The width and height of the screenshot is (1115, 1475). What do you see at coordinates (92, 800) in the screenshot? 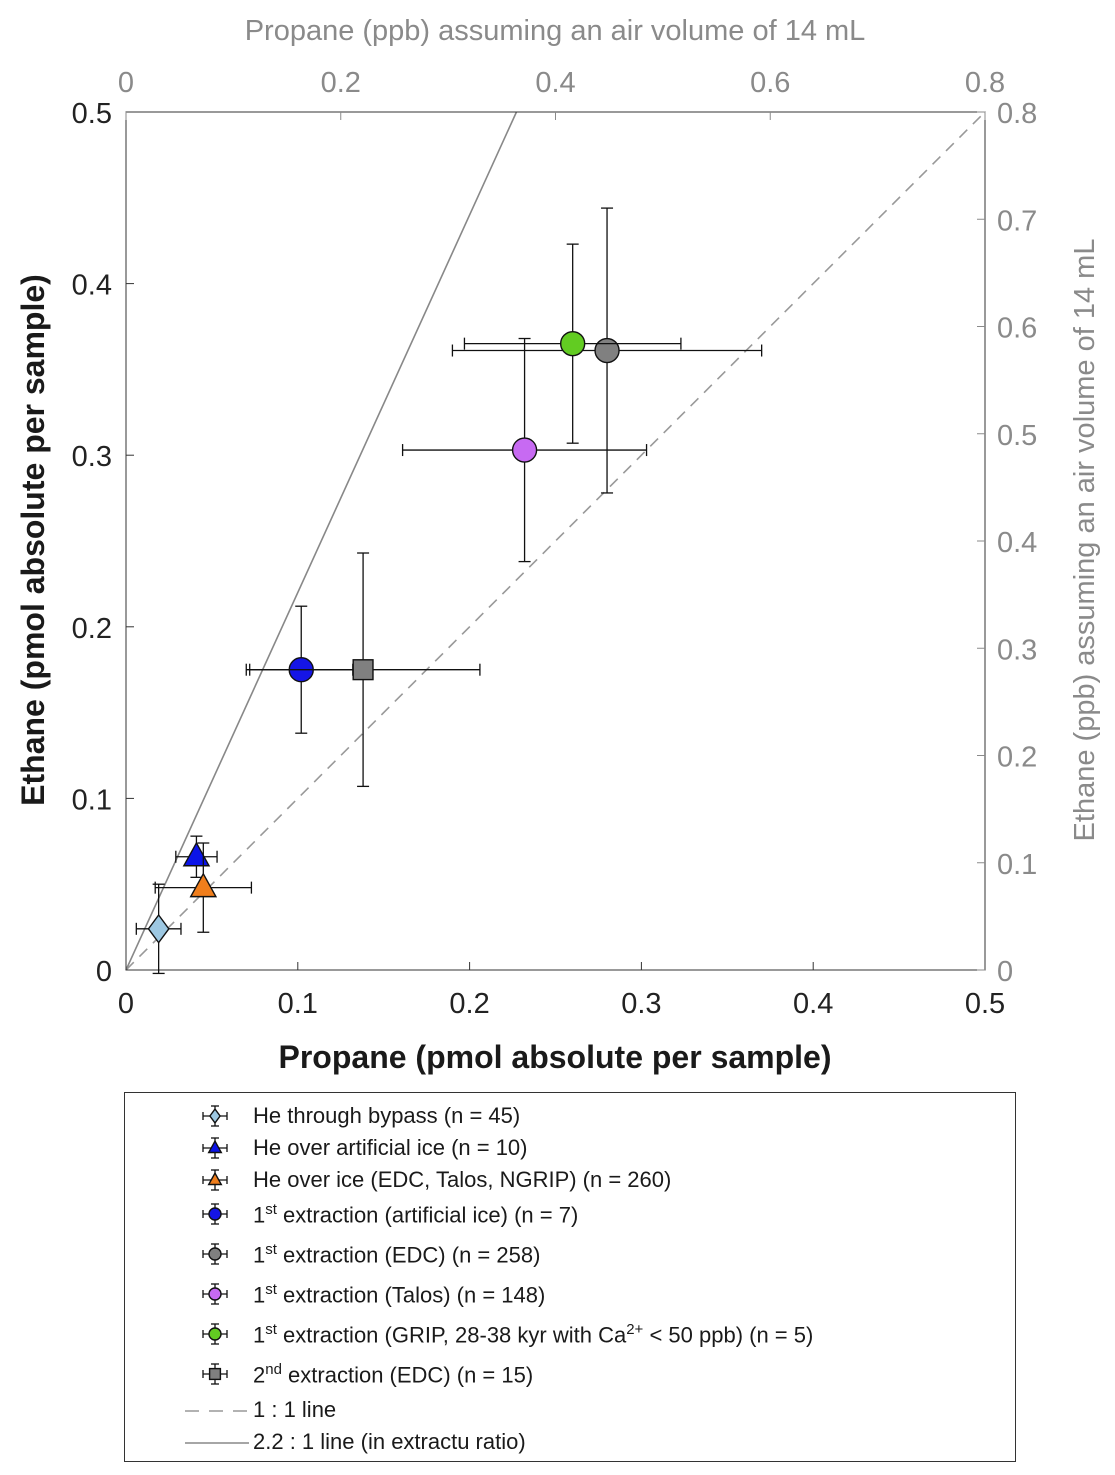
I see `y-tick-label: 0.1` at bounding box center [92, 800].